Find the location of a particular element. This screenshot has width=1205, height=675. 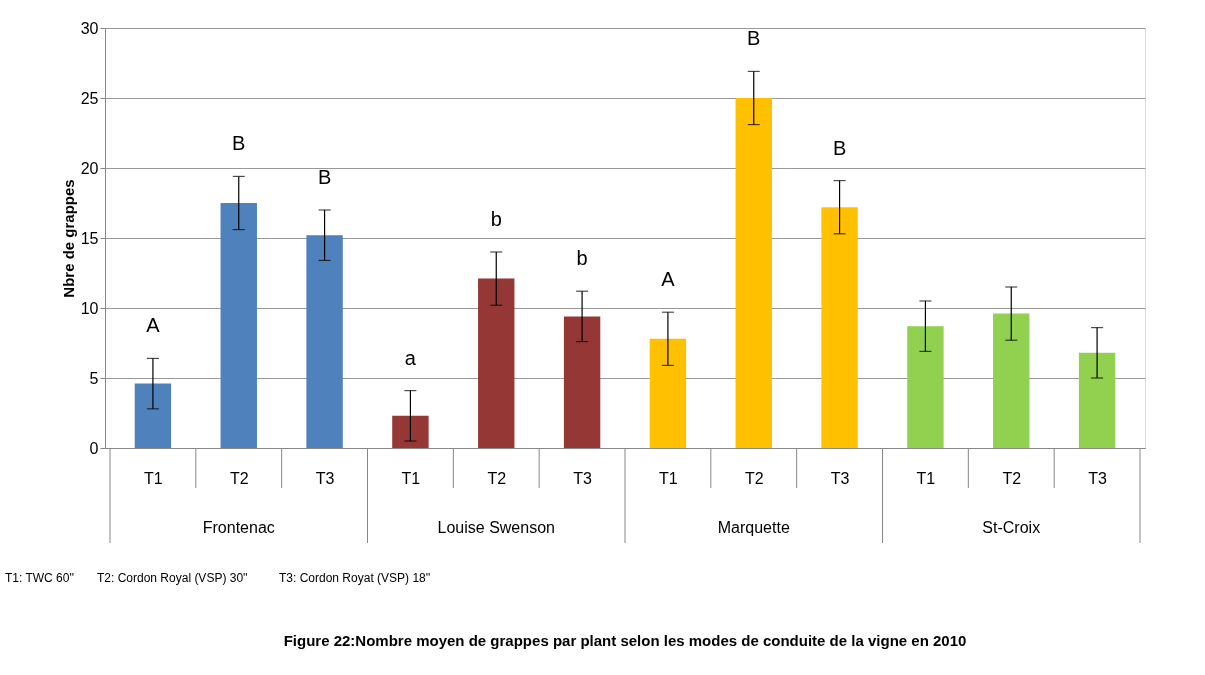

text: T2: Cordon Royal (VSP) 30'' is located at coordinates (172, 578).